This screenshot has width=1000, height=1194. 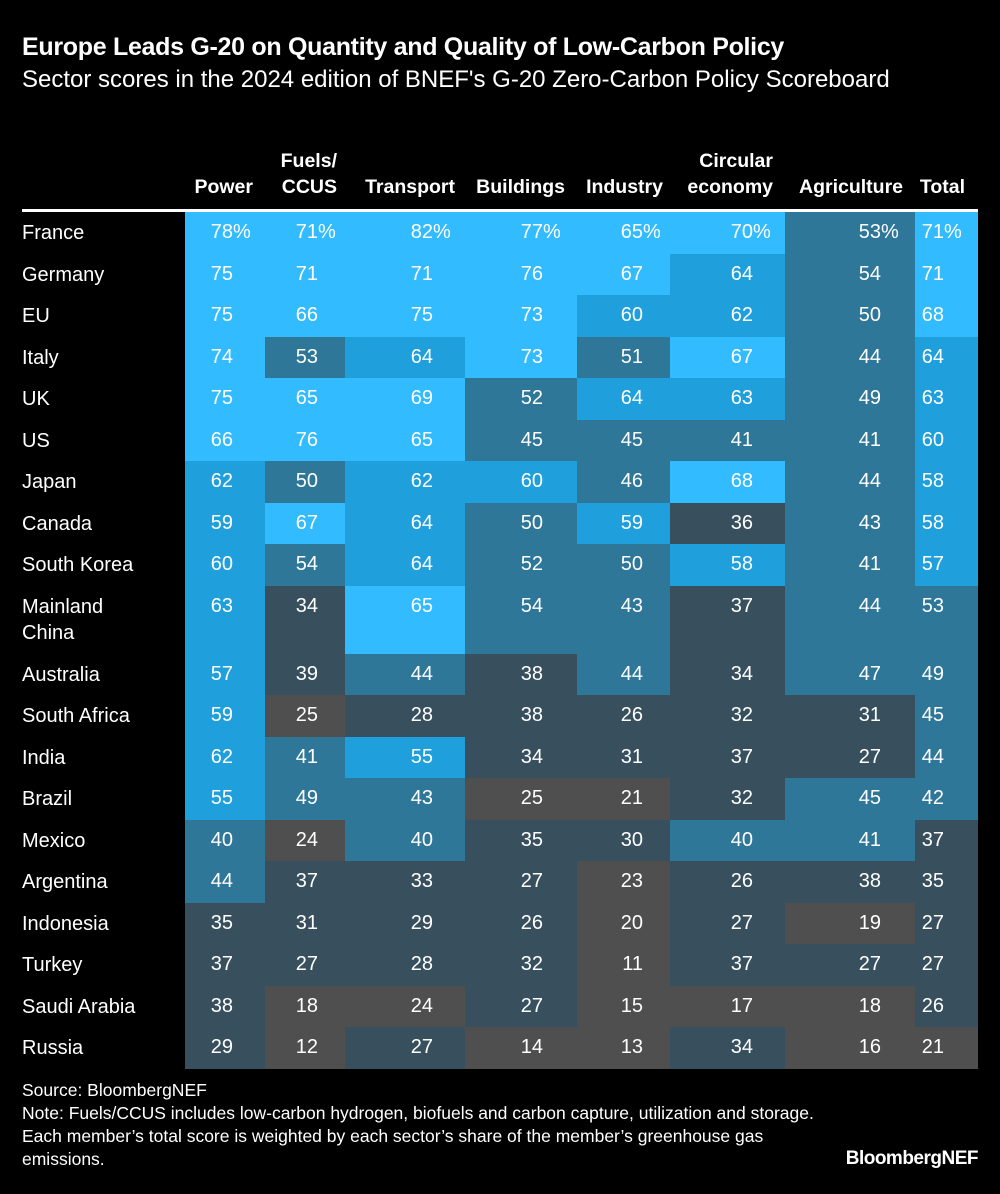 I want to click on cell-value: 34, so click(x=741, y=673).